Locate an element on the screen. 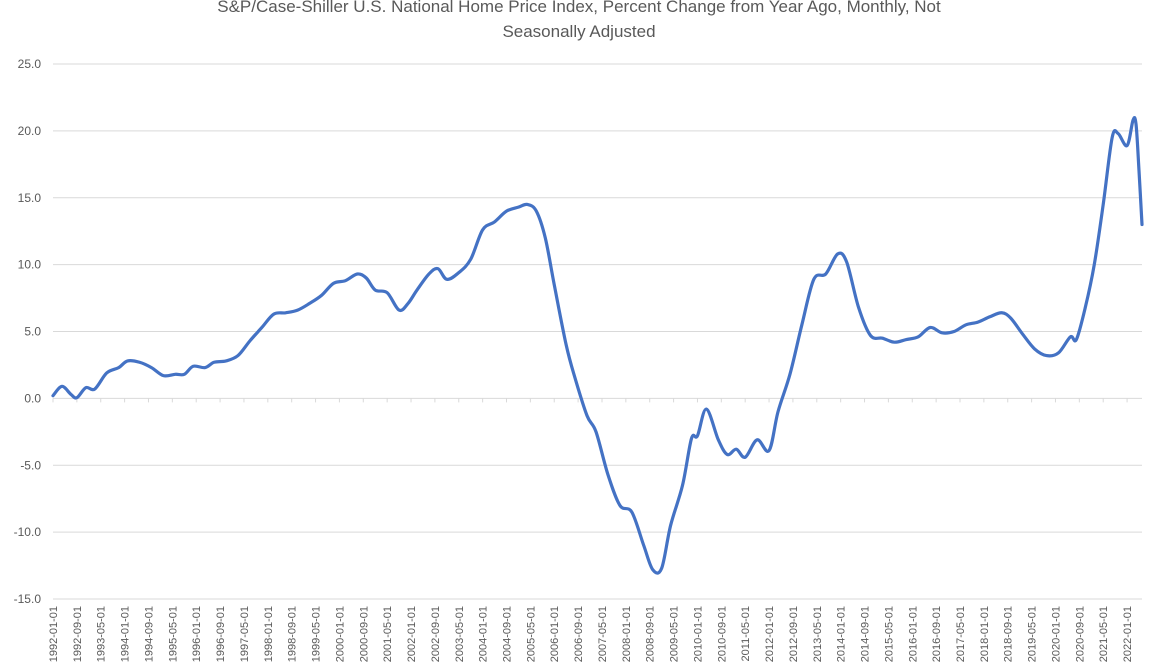  x-tick-label: 1999-05-01 is located at coordinates (317, 634).